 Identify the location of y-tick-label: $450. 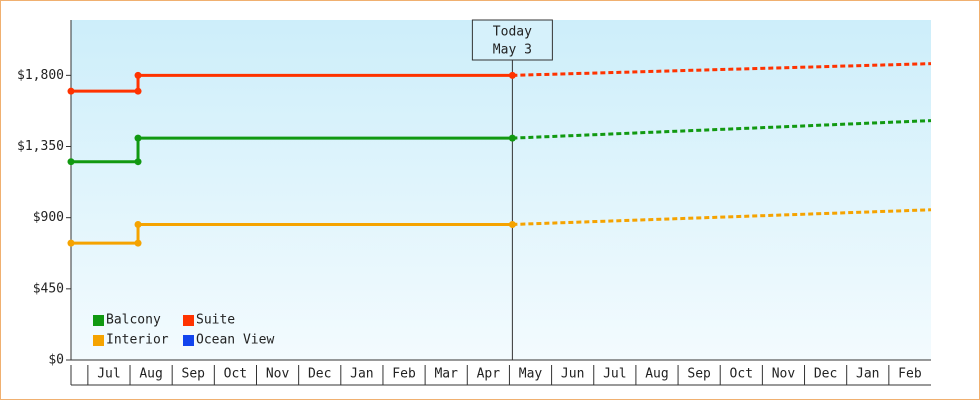
(48, 288).